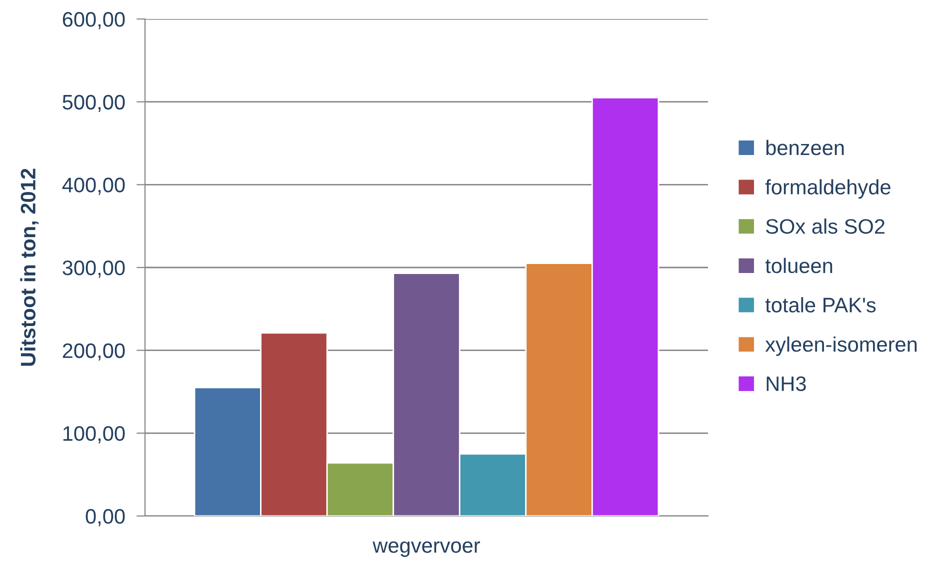 This screenshot has height=564, width=936. Describe the element at coordinates (93, 352) in the screenshot. I see `y-tick-label: 200,00` at that location.